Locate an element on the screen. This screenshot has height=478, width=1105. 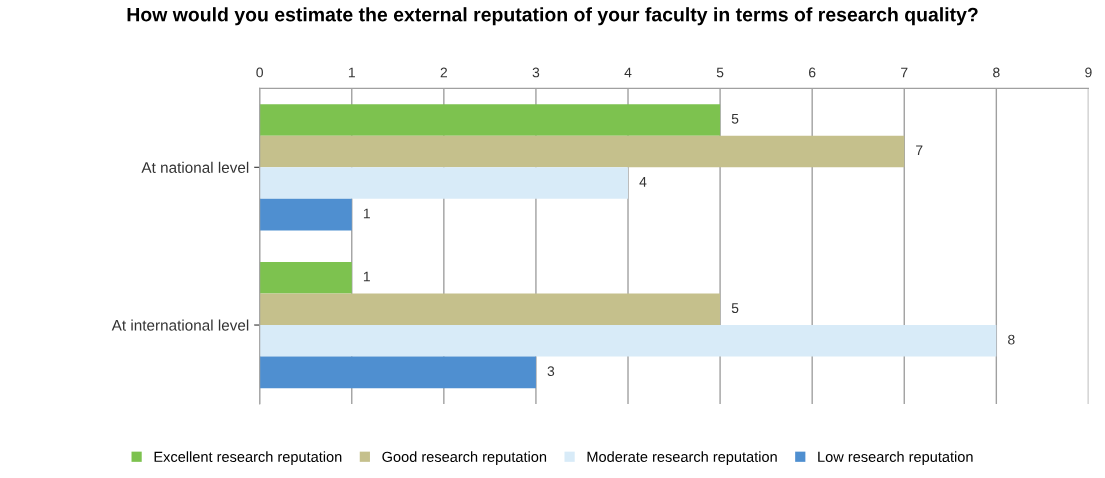
legend-label: Moderate research reputation is located at coordinates (682, 458).